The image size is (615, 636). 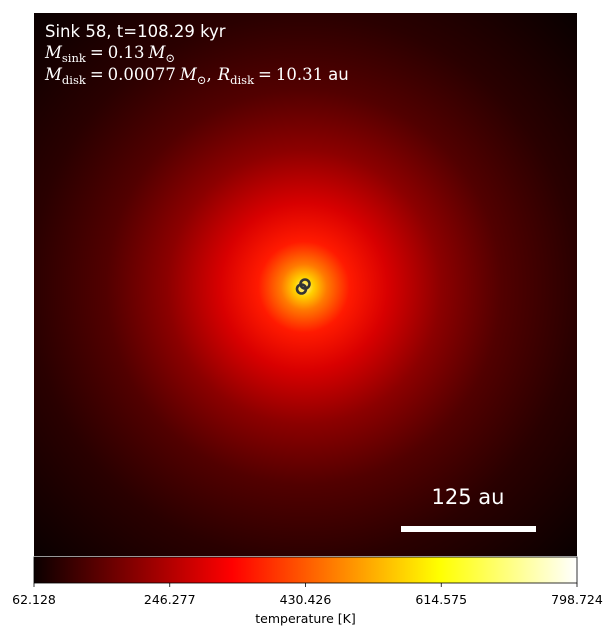 What do you see at coordinates (305, 570) in the screenshot?
I see `colorbar-gradient` at bounding box center [305, 570].